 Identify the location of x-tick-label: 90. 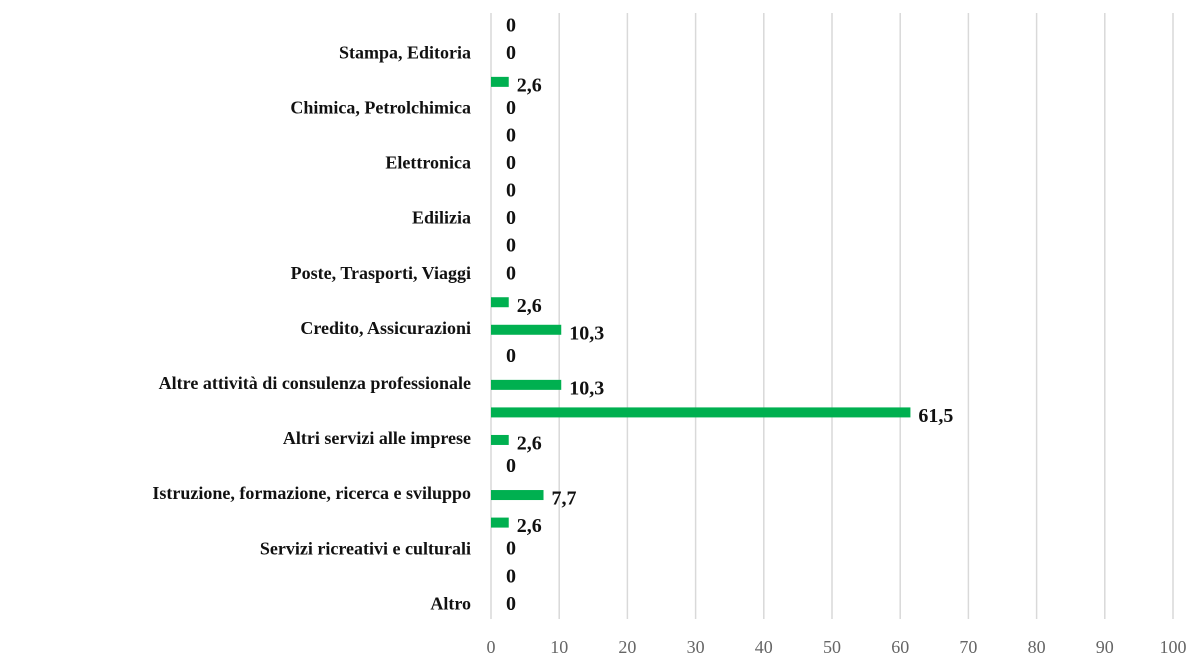
(1105, 647).